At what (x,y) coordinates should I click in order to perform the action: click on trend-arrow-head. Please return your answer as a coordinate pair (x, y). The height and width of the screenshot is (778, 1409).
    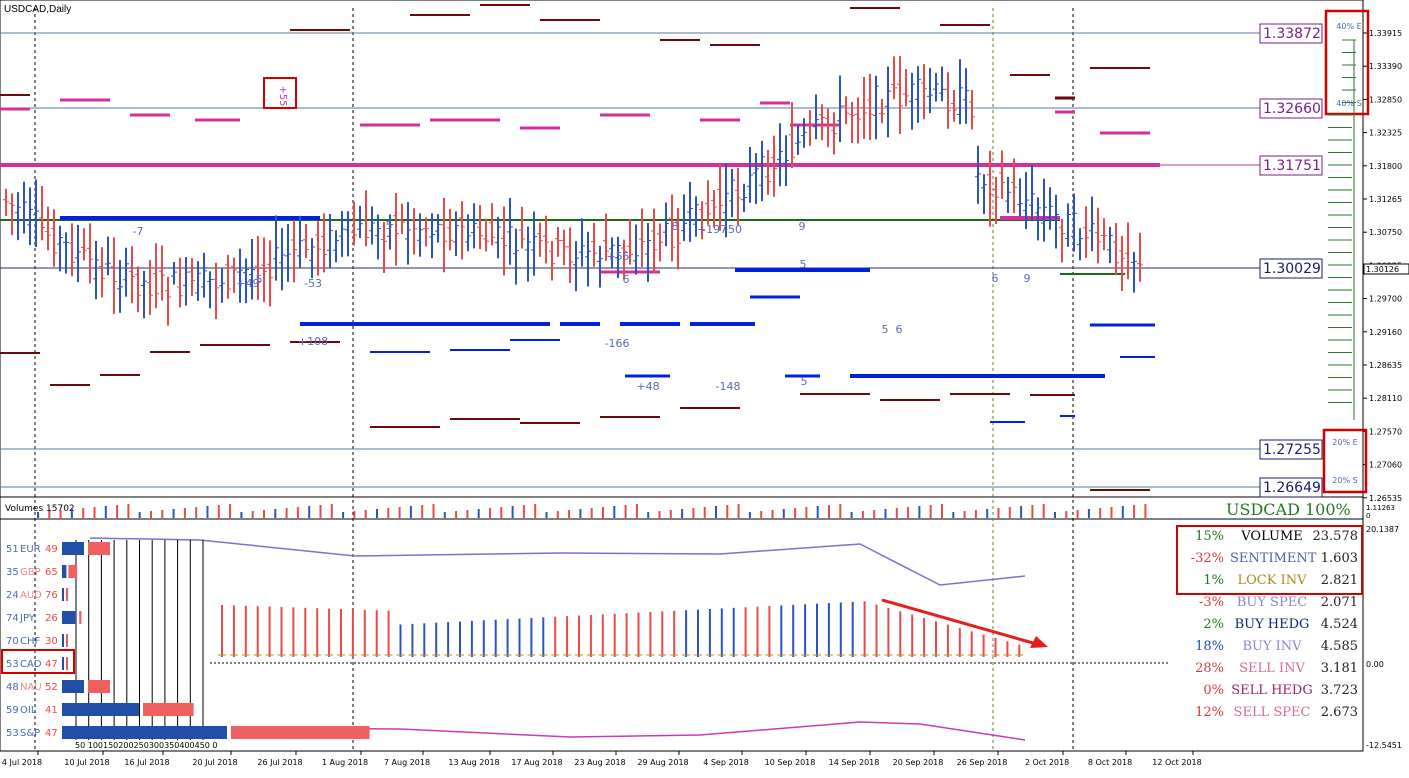
    Looking at the image, I should click on (1039, 642).